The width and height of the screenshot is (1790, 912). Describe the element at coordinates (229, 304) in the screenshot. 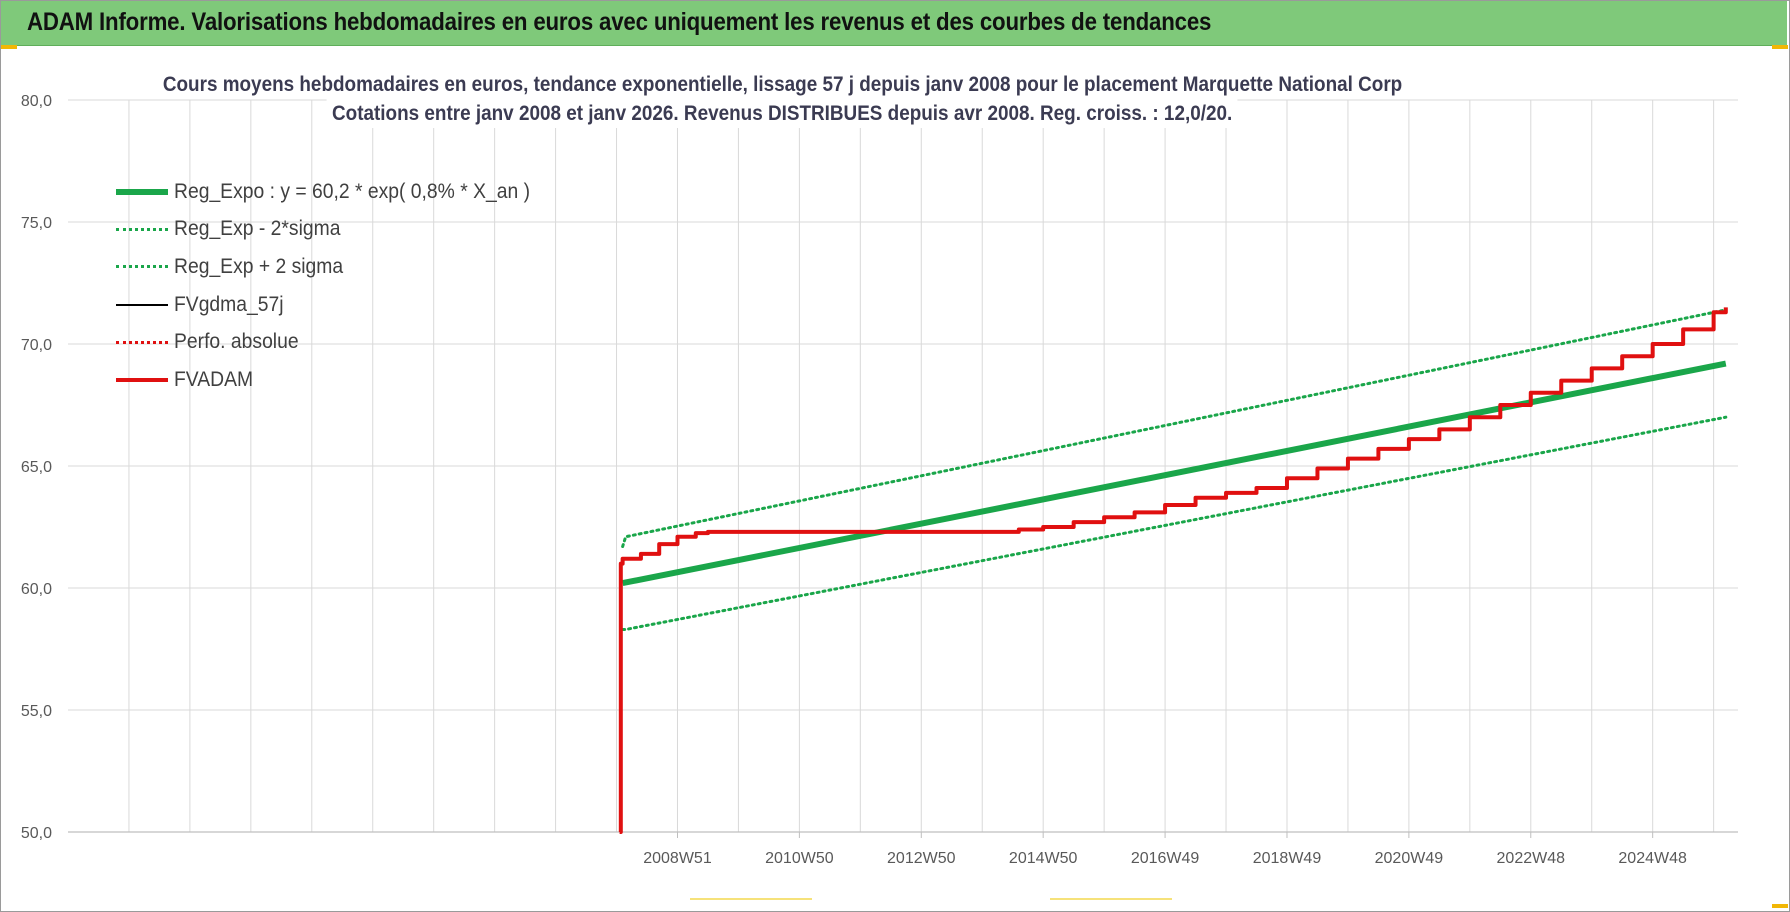

I see `legend-label: FVgdma_57j` at that location.